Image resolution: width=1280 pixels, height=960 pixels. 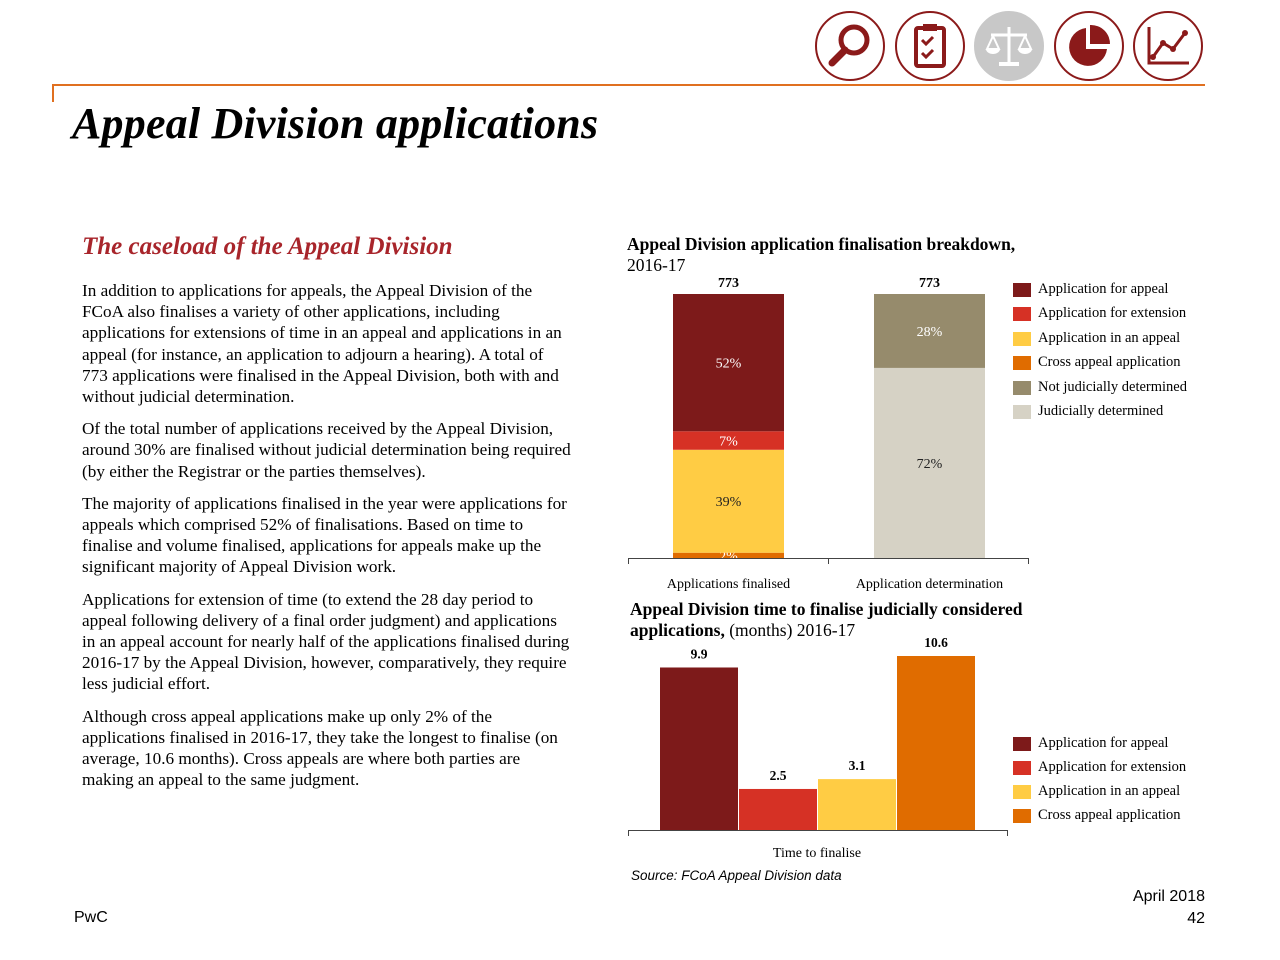 I want to click on navigation-icons, so click(x=1011, y=48).